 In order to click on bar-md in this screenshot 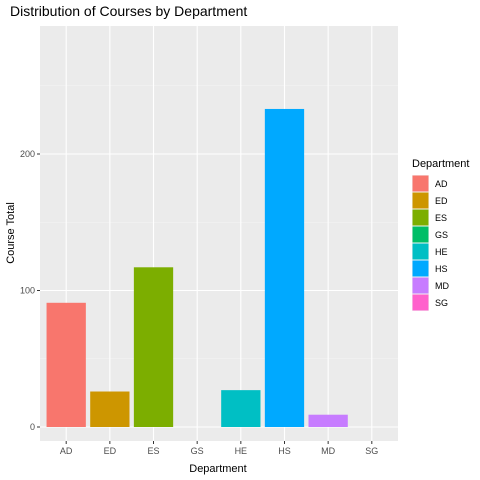, I will do `click(328, 420)`.